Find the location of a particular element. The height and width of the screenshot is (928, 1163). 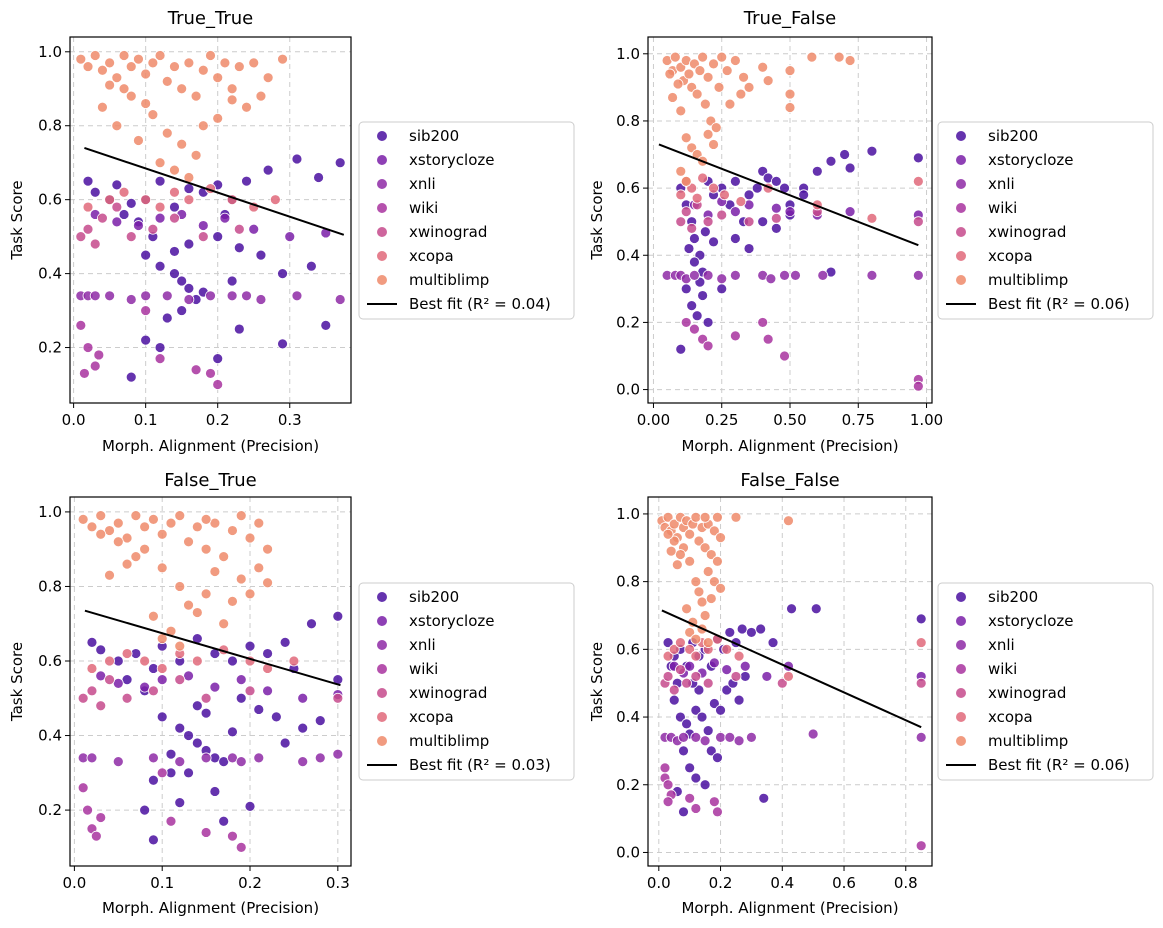

x-tick-label: 0.3 is located at coordinates (338, 883).